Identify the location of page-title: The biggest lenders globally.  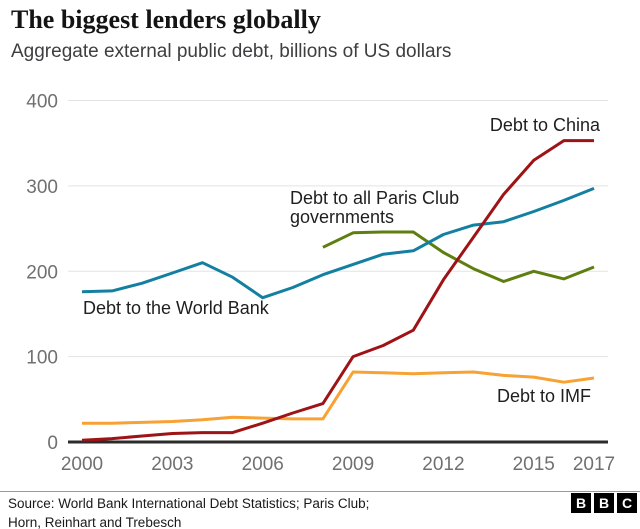
(166, 19).